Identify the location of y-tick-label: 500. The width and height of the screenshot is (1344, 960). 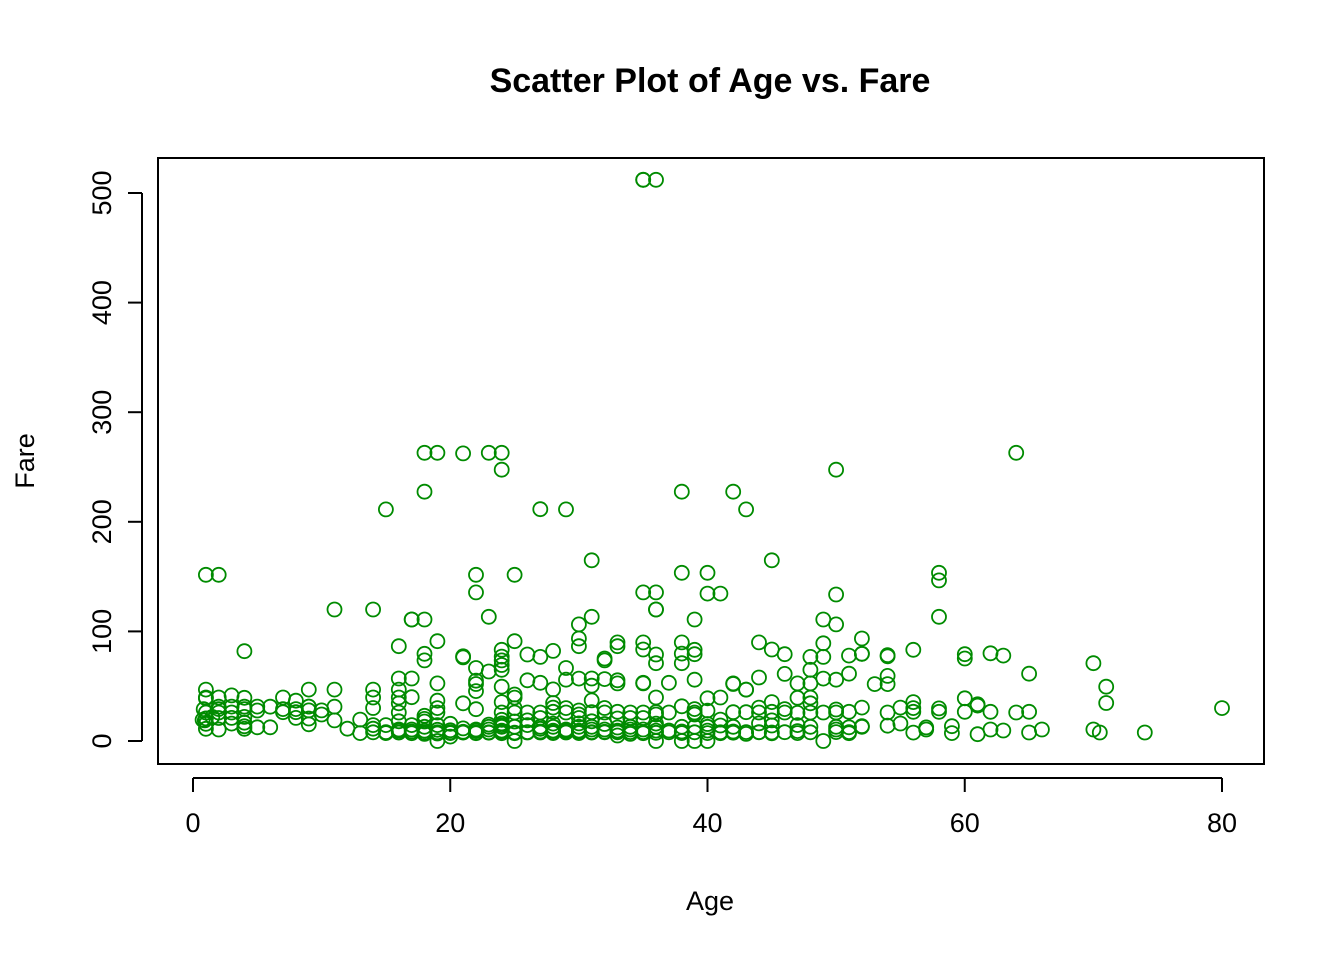
(102, 192).